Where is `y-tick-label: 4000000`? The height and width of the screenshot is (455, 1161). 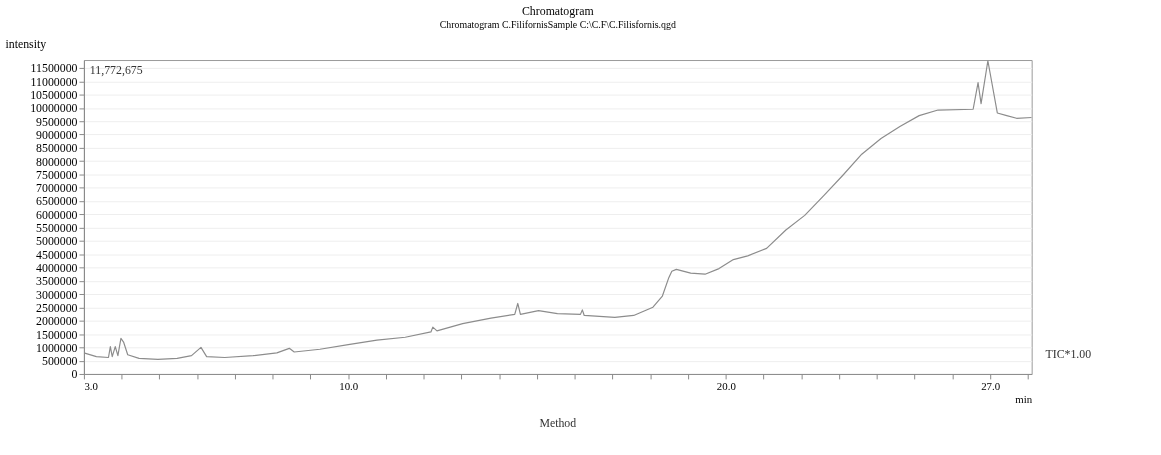 y-tick-label: 4000000 is located at coordinates (57, 267).